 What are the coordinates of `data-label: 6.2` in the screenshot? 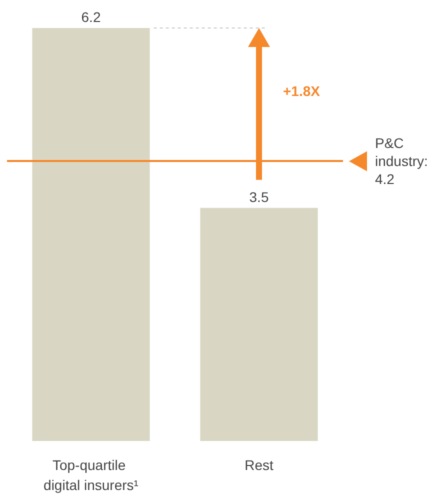 It's located at (91, 17).